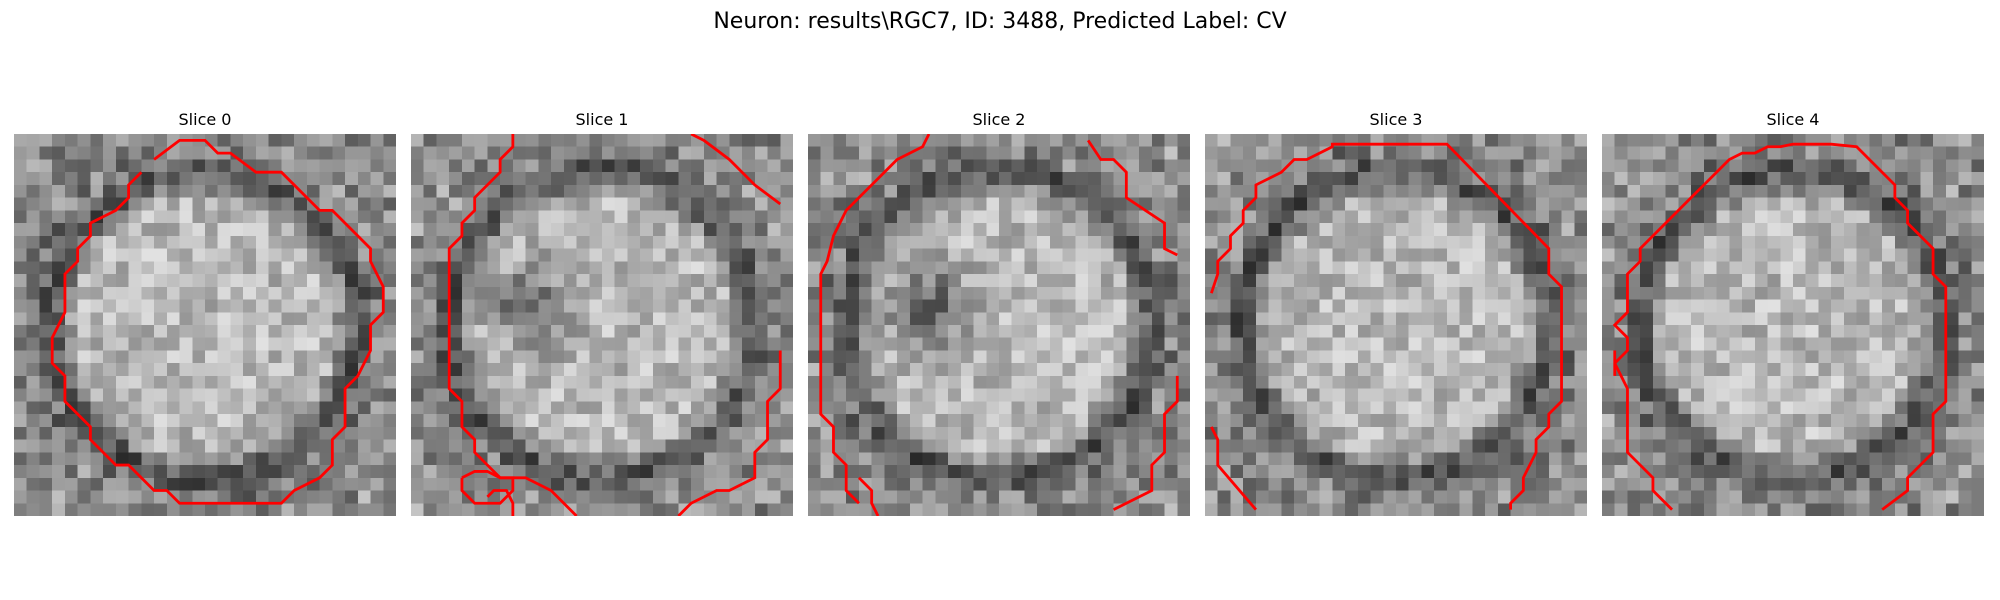 The image size is (2000, 600). Describe the element at coordinates (1396, 120) in the screenshot. I see `slice-title: Slice 3` at that location.